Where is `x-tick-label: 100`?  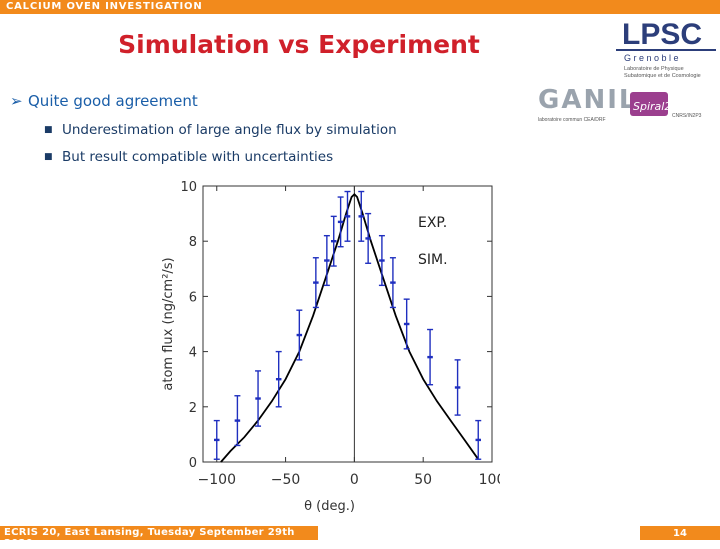 x-tick-label: 100 is located at coordinates (489, 480).